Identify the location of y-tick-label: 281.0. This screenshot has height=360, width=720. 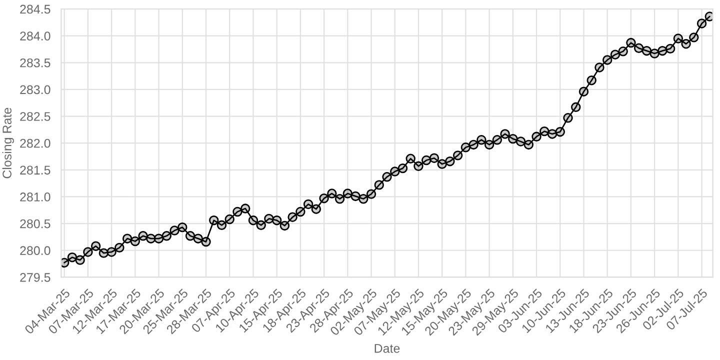
(35, 197).